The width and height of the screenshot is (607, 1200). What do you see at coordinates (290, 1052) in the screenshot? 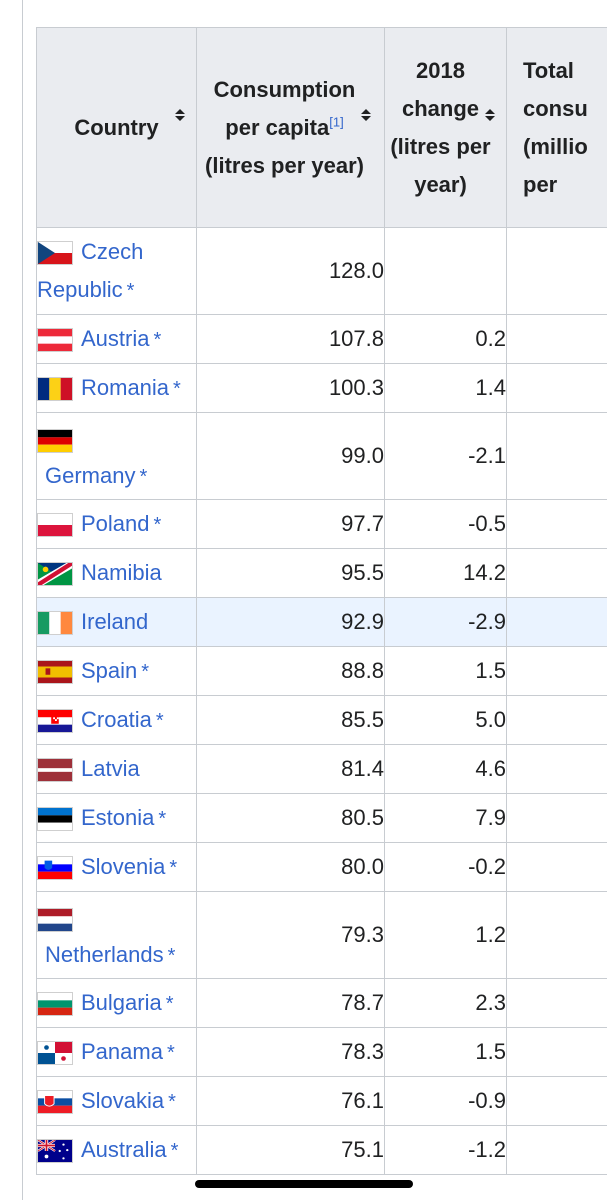
I see `cell-consumption: 78.3` at bounding box center [290, 1052].